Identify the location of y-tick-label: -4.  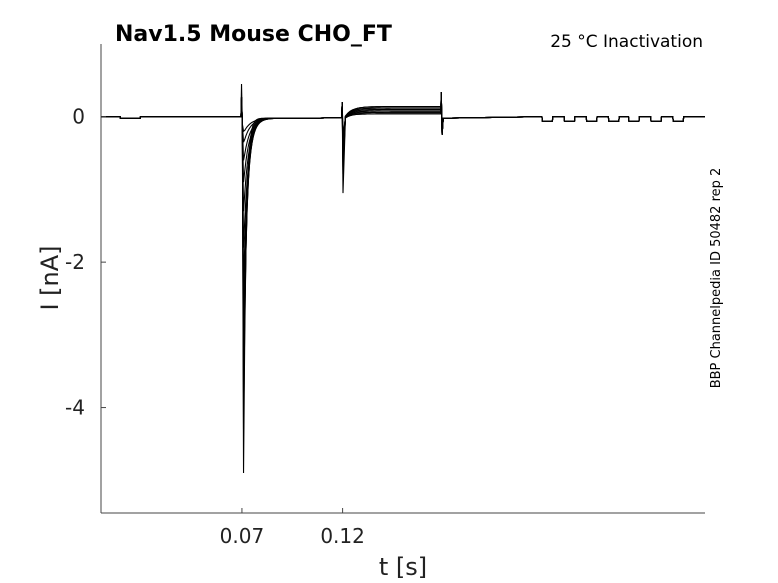
(75, 408).